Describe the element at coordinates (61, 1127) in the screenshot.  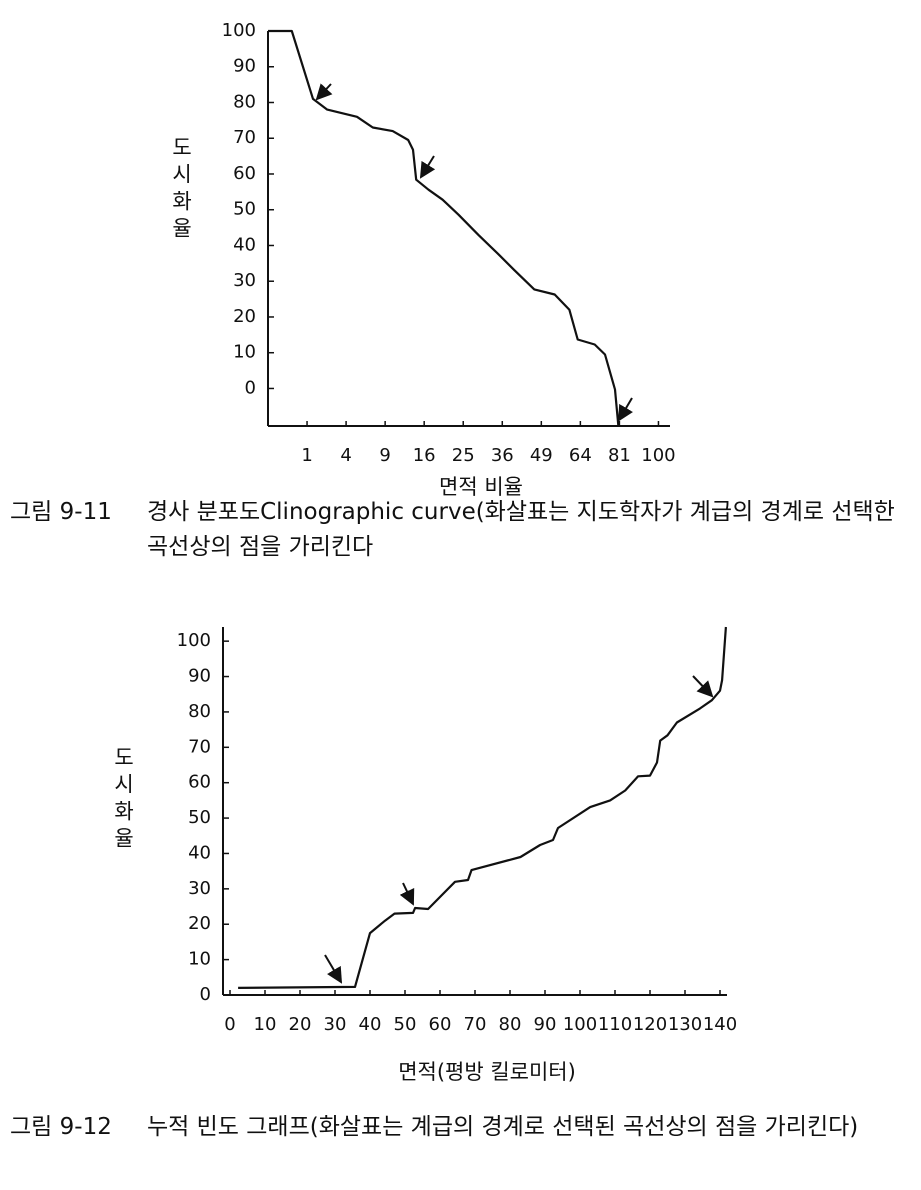
I see `caption-number: 그림 9-12` at that location.